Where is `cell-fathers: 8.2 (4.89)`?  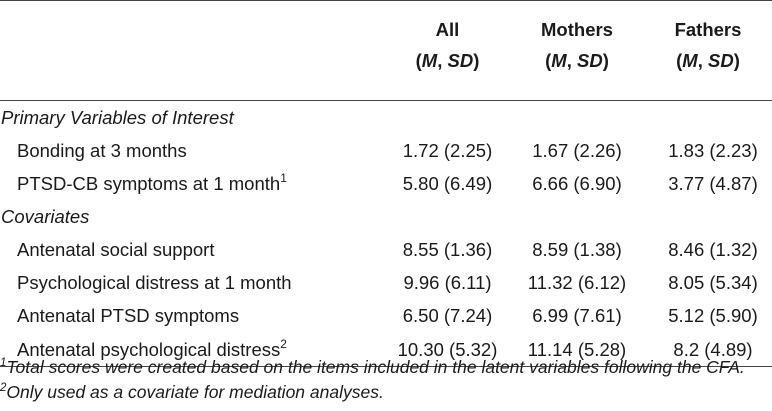
cell-fathers: 8.2 (4.89) is located at coordinates (708, 349).